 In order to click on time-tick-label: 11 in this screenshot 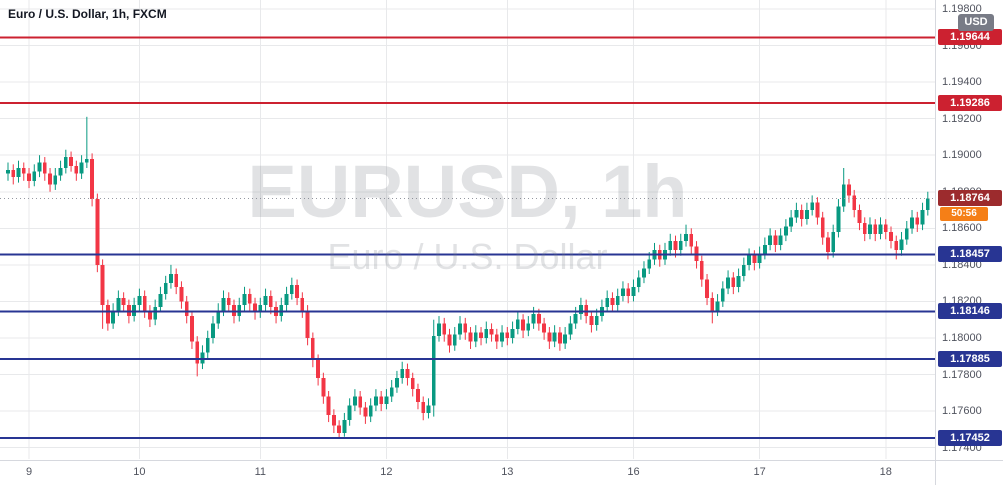, I will do `click(260, 472)`.